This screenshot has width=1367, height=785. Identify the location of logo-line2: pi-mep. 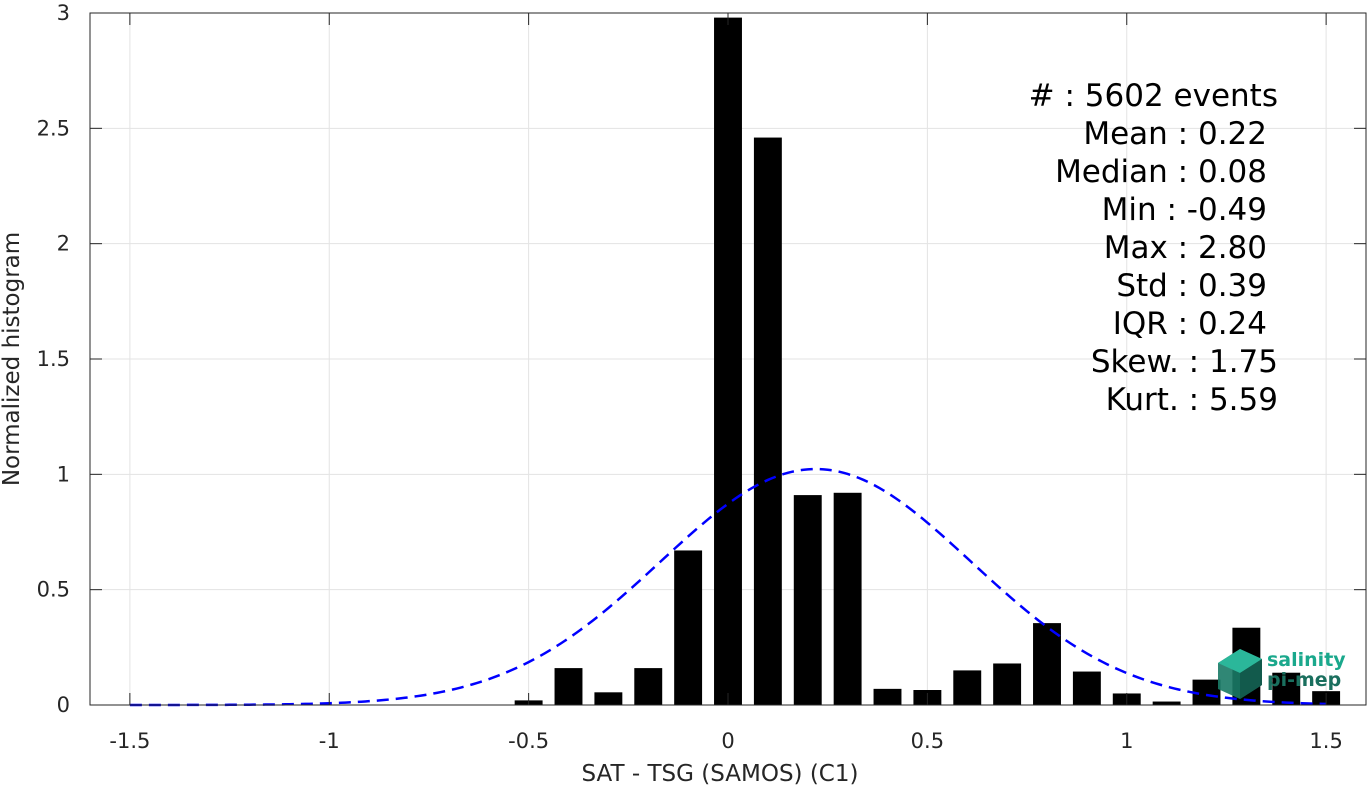
(1304, 680).